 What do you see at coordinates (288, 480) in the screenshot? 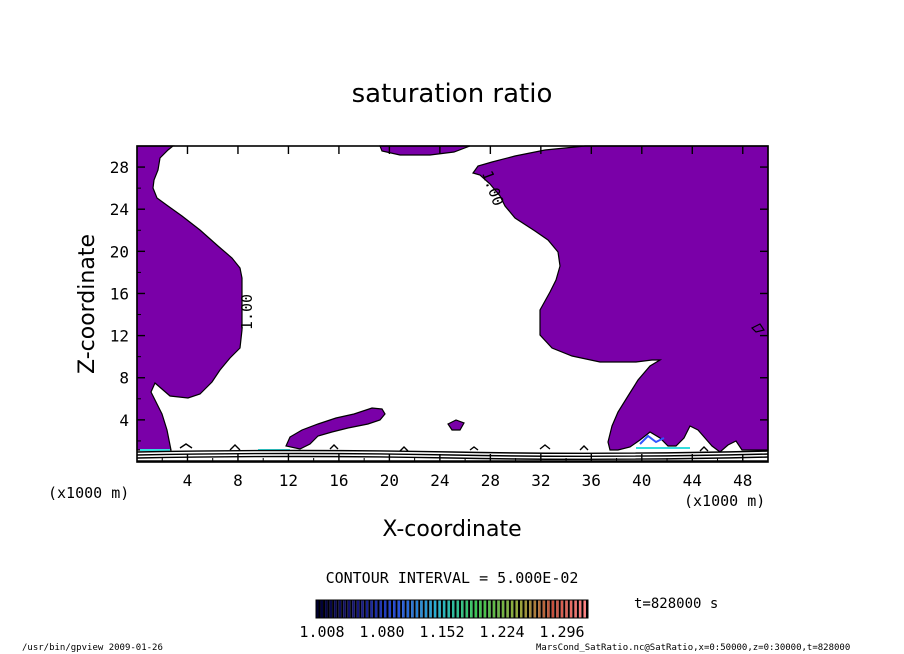
I see `x-tick-label: 12` at bounding box center [288, 480].